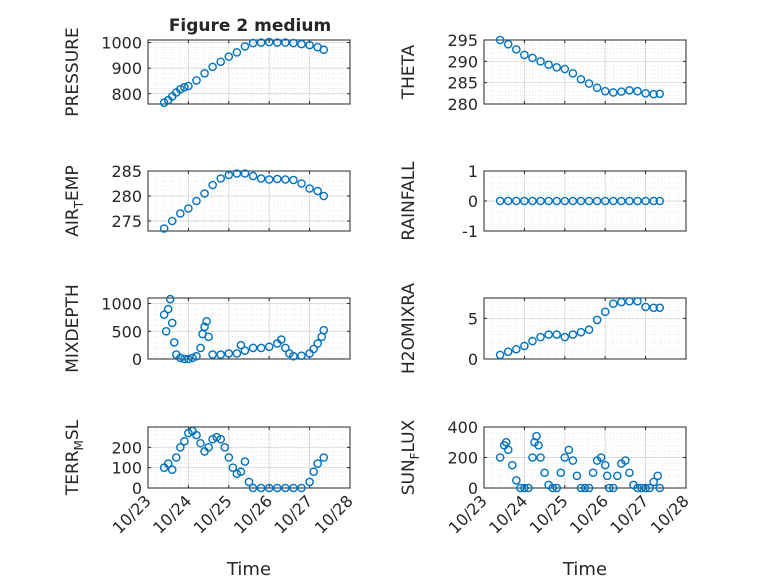 Image resolution: width=778 pixels, height=583 pixels. I want to click on y-tick-label: 1000, so click(121, 304).